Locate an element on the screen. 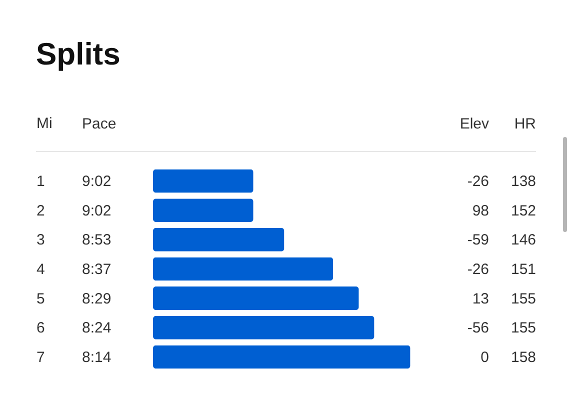 The height and width of the screenshot is (403, 572). y-tick-label: 1 is located at coordinates (40, 181).